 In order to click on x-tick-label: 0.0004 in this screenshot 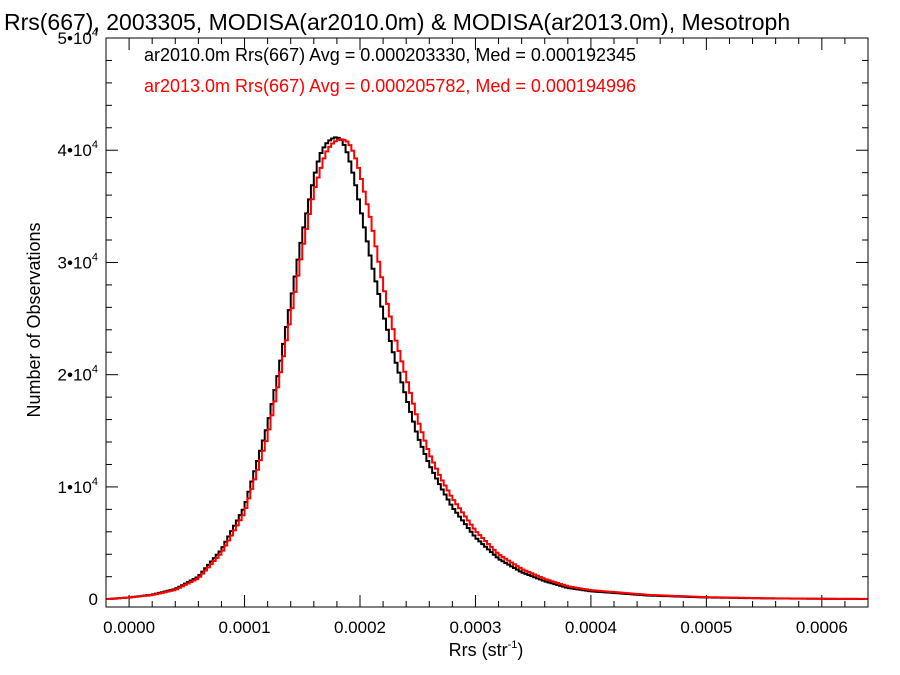, I will do `click(591, 627)`.